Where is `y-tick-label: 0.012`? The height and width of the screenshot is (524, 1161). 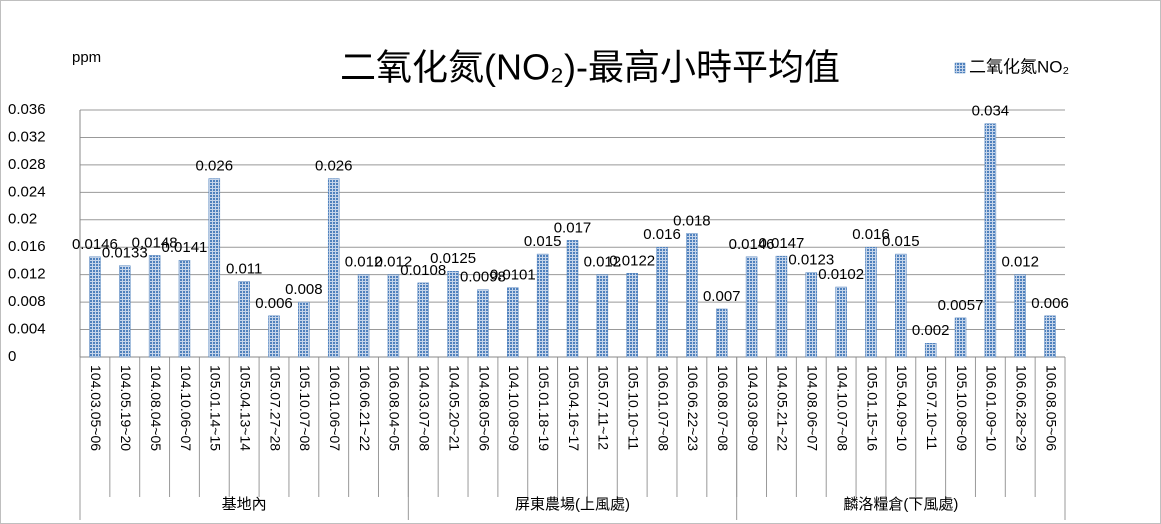
y-tick-label: 0.012 is located at coordinates (27, 274).